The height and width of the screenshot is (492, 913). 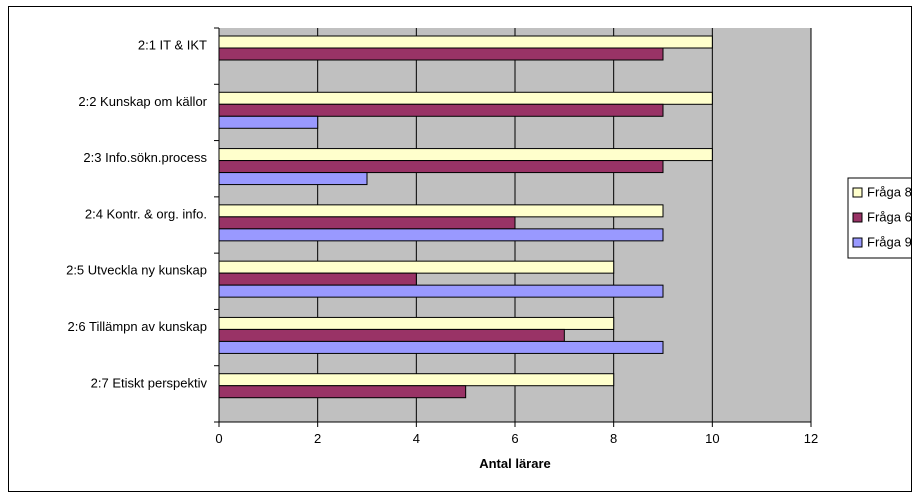 What do you see at coordinates (145, 157) in the screenshot?
I see `category-label: 2:3 Info.sökn.process` at bounding box center [145, 157].